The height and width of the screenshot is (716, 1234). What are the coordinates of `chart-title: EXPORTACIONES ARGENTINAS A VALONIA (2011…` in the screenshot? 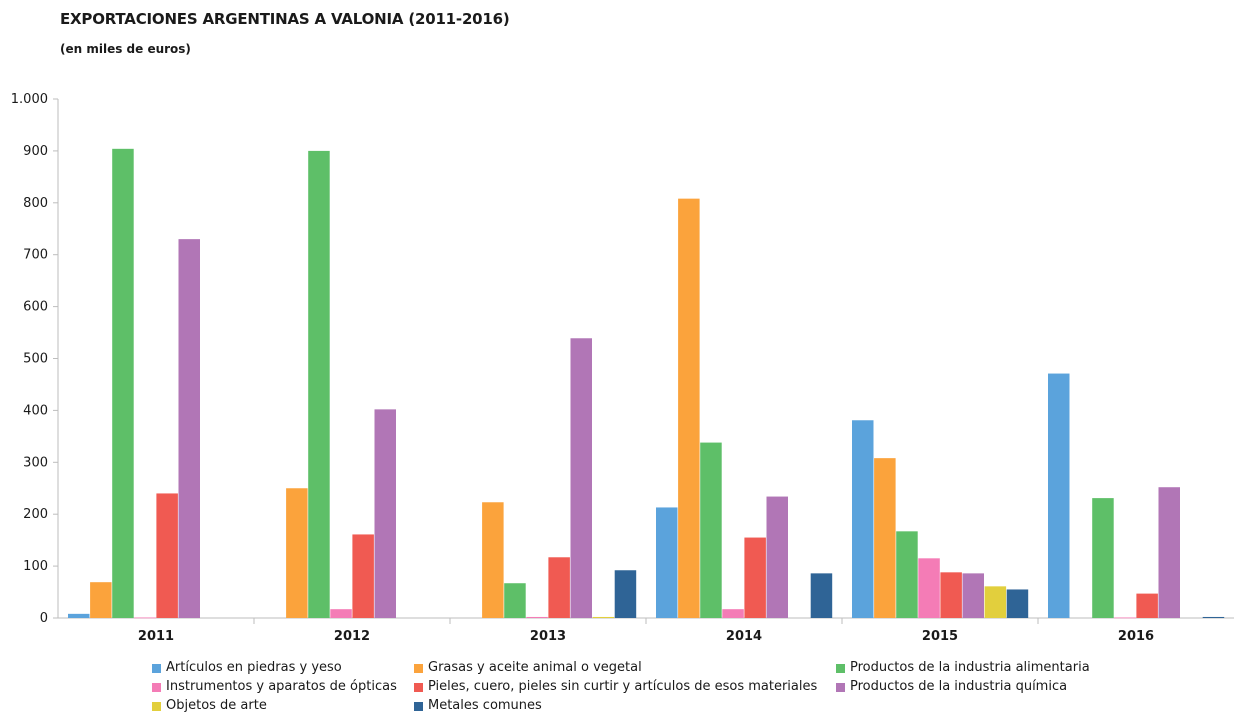 It's located at (285, 19).